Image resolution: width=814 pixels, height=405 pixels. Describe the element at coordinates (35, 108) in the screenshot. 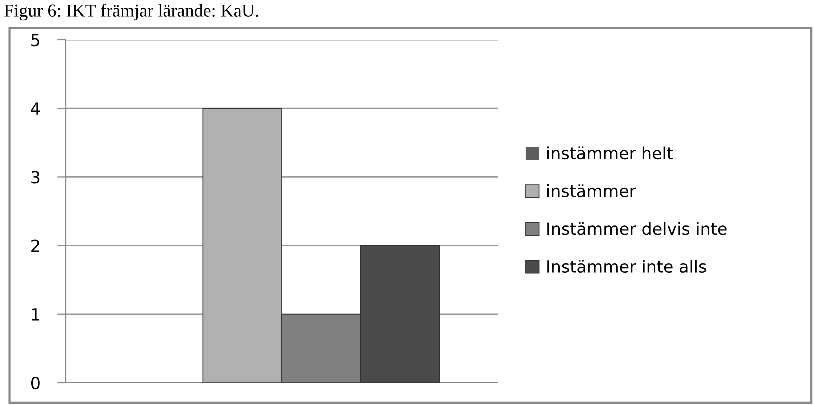

I see `y-tick-label: 4` at that location.